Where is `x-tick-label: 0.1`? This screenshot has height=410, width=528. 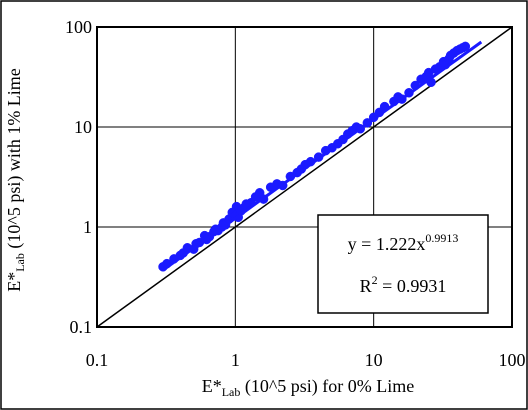 x-tick-label: 0.1 is located at coordinates (97, 360).